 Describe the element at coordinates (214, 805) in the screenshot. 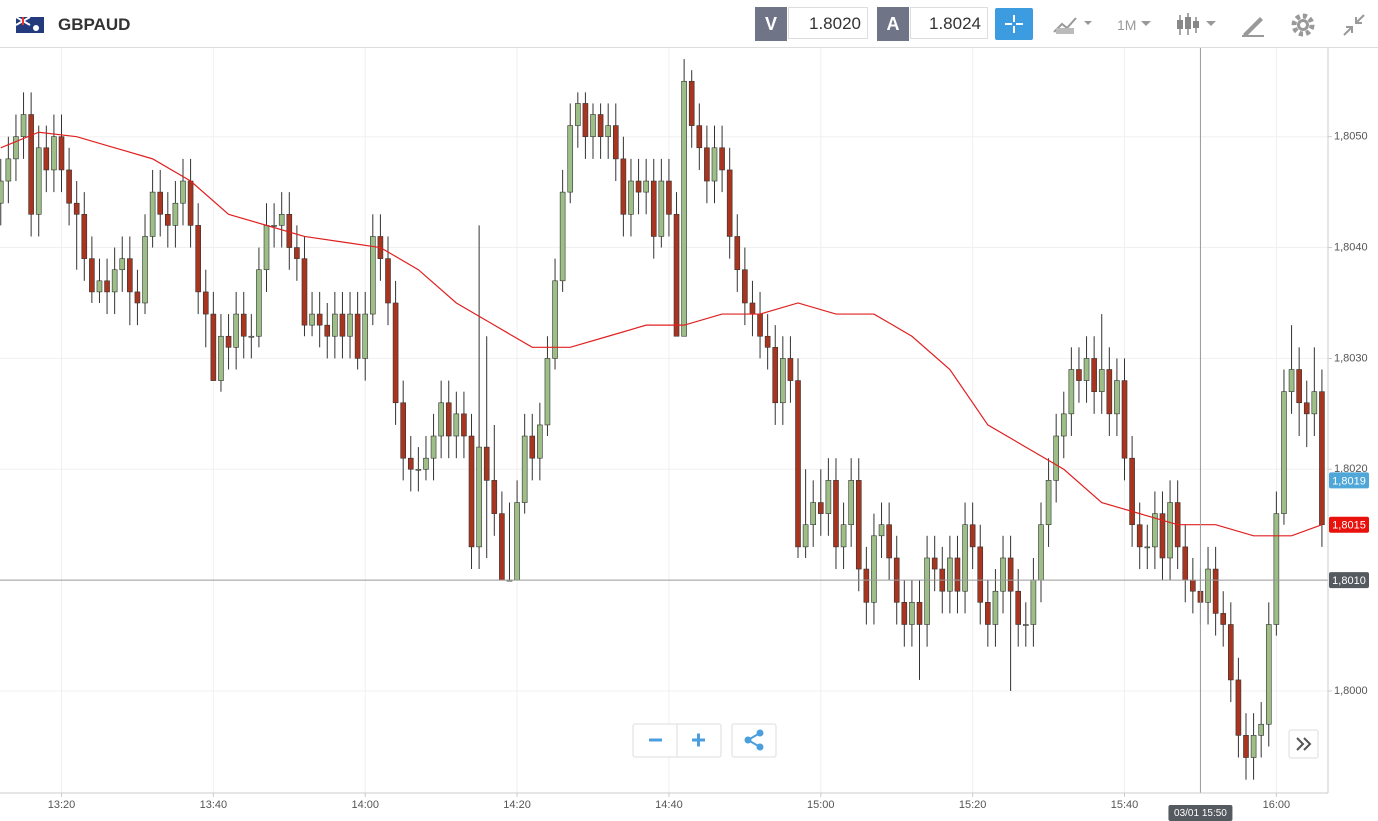

I see `x-tick-label: 13:40` at that location.